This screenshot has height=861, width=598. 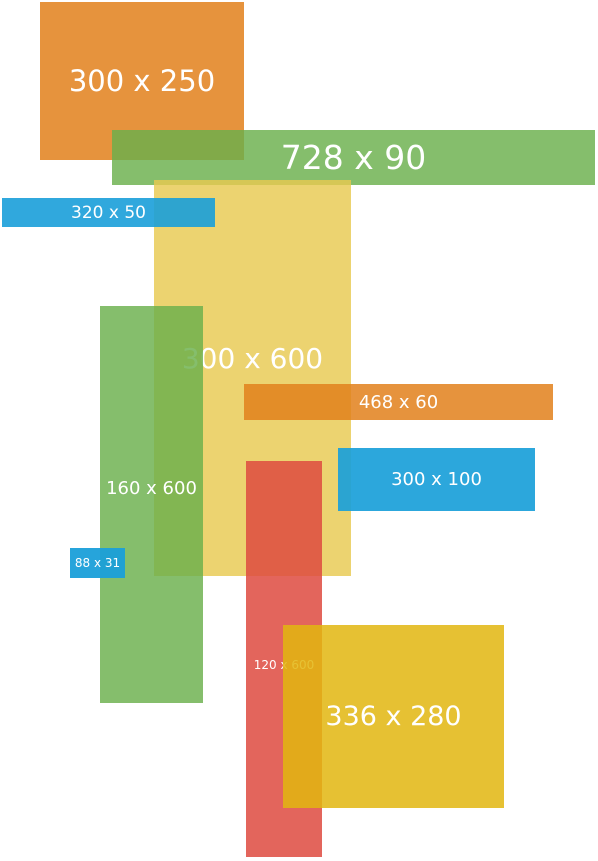 I want to click on ad-label: 320 x 50, so click(x=108, y=212).